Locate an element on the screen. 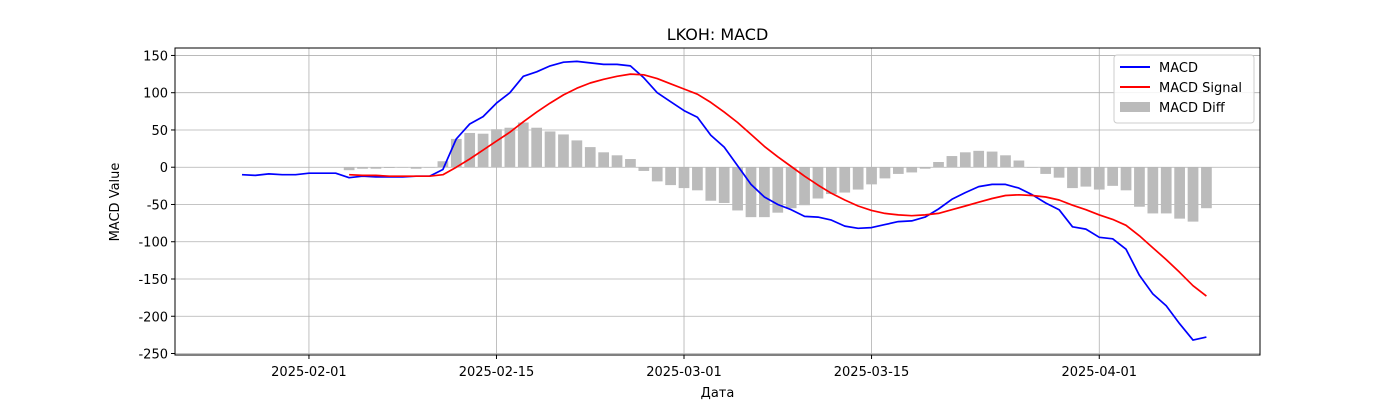 This screenshot has height=404, width=1400. x-tick-label: 2025-02-01 is located at coordinates (309, 372).